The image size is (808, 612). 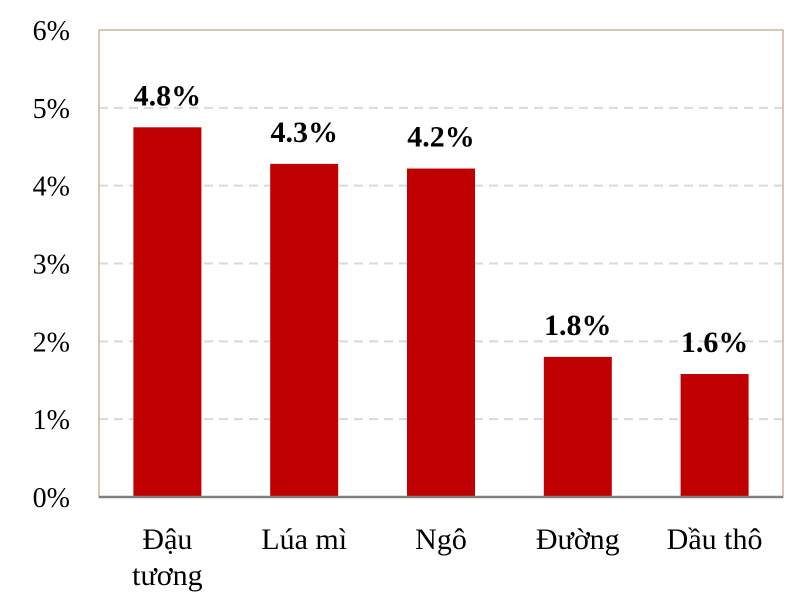 I want to click on y-tick-label-3: 3%, so click(x=51, y=265).